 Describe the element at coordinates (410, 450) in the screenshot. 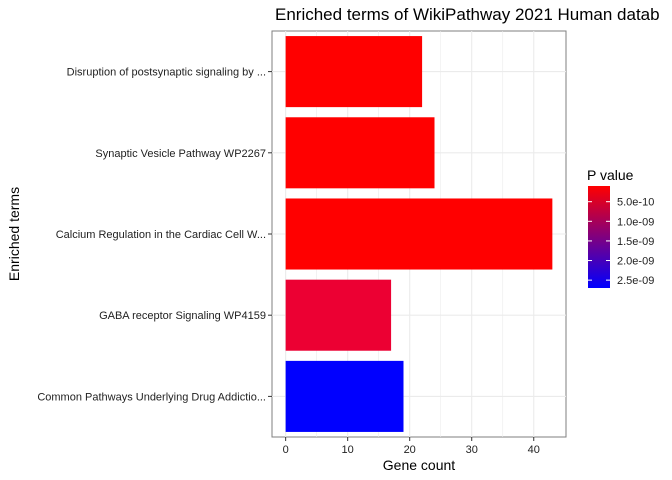

I see `x-tick-label: 20` at that location.